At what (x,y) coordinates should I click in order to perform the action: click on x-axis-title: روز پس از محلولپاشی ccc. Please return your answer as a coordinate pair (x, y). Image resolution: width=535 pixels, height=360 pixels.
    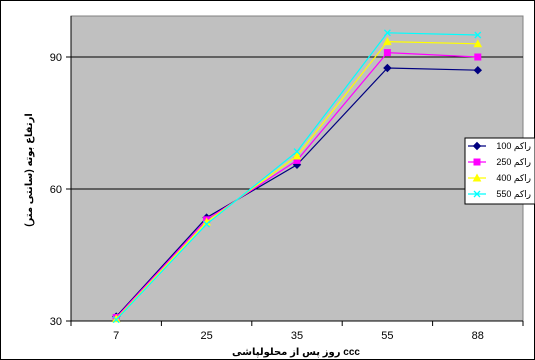
    Looking at the image, I should click on (296, 352).